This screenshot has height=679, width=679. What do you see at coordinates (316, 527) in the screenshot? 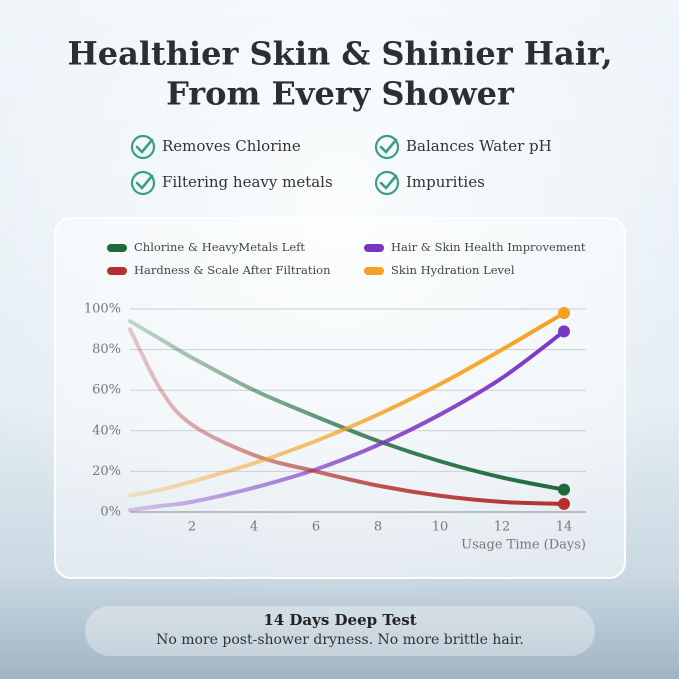
I see `x-tick-label: 6` at bounding box center [316, 527].